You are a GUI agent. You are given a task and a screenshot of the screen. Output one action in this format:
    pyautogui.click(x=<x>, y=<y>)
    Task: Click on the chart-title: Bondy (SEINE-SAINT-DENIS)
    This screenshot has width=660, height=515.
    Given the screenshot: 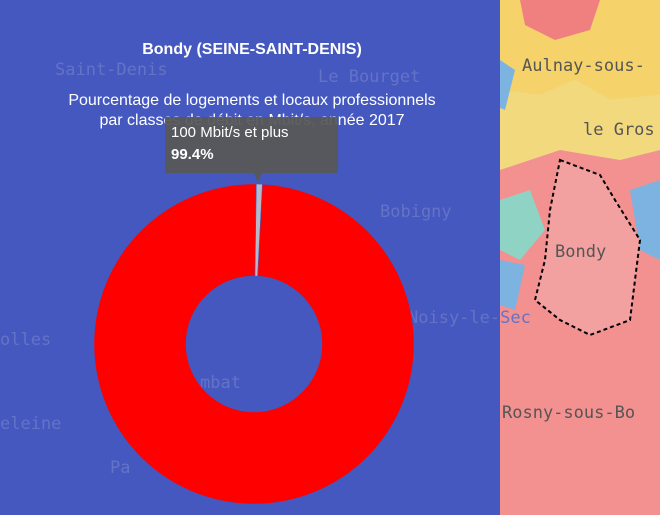 What is the action you would take?
    pyautogui.click(x=252, y=49)
    